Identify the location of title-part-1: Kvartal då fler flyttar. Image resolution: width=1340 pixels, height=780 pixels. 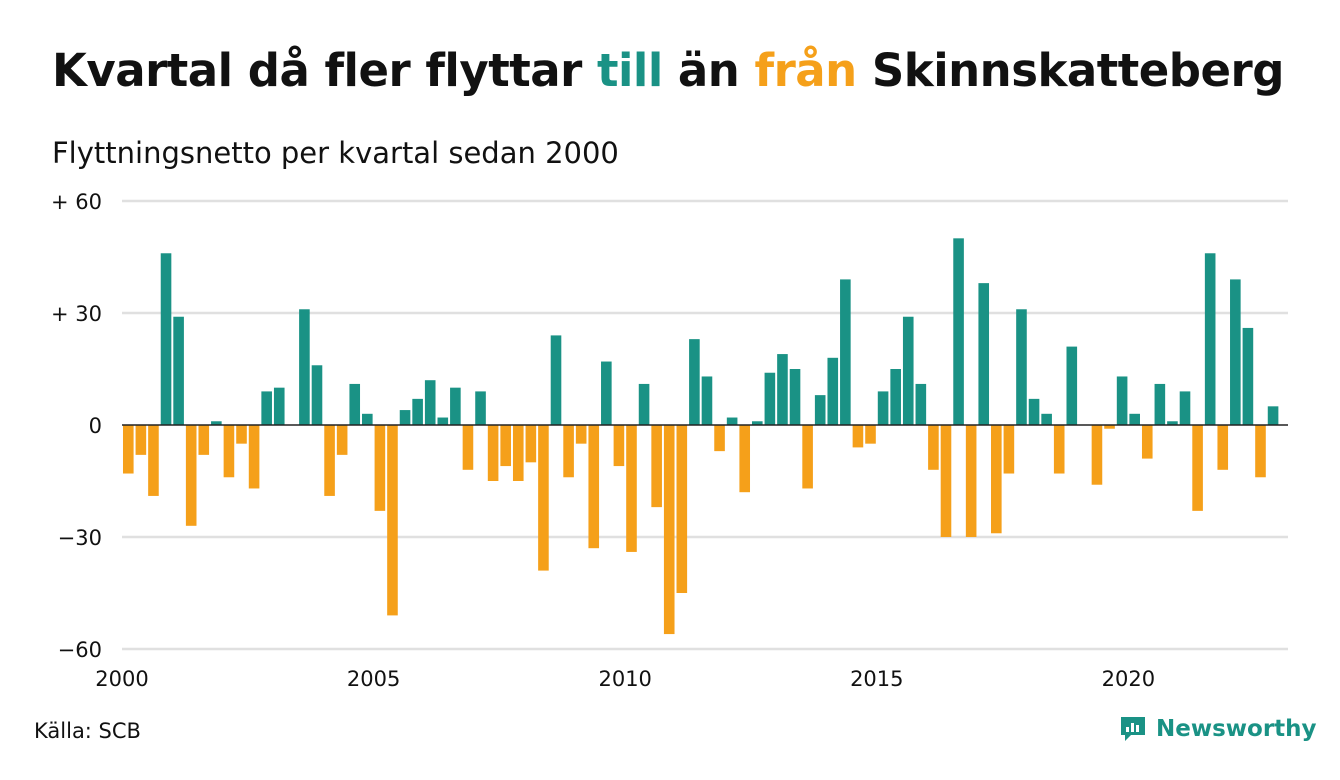
(324, 70).